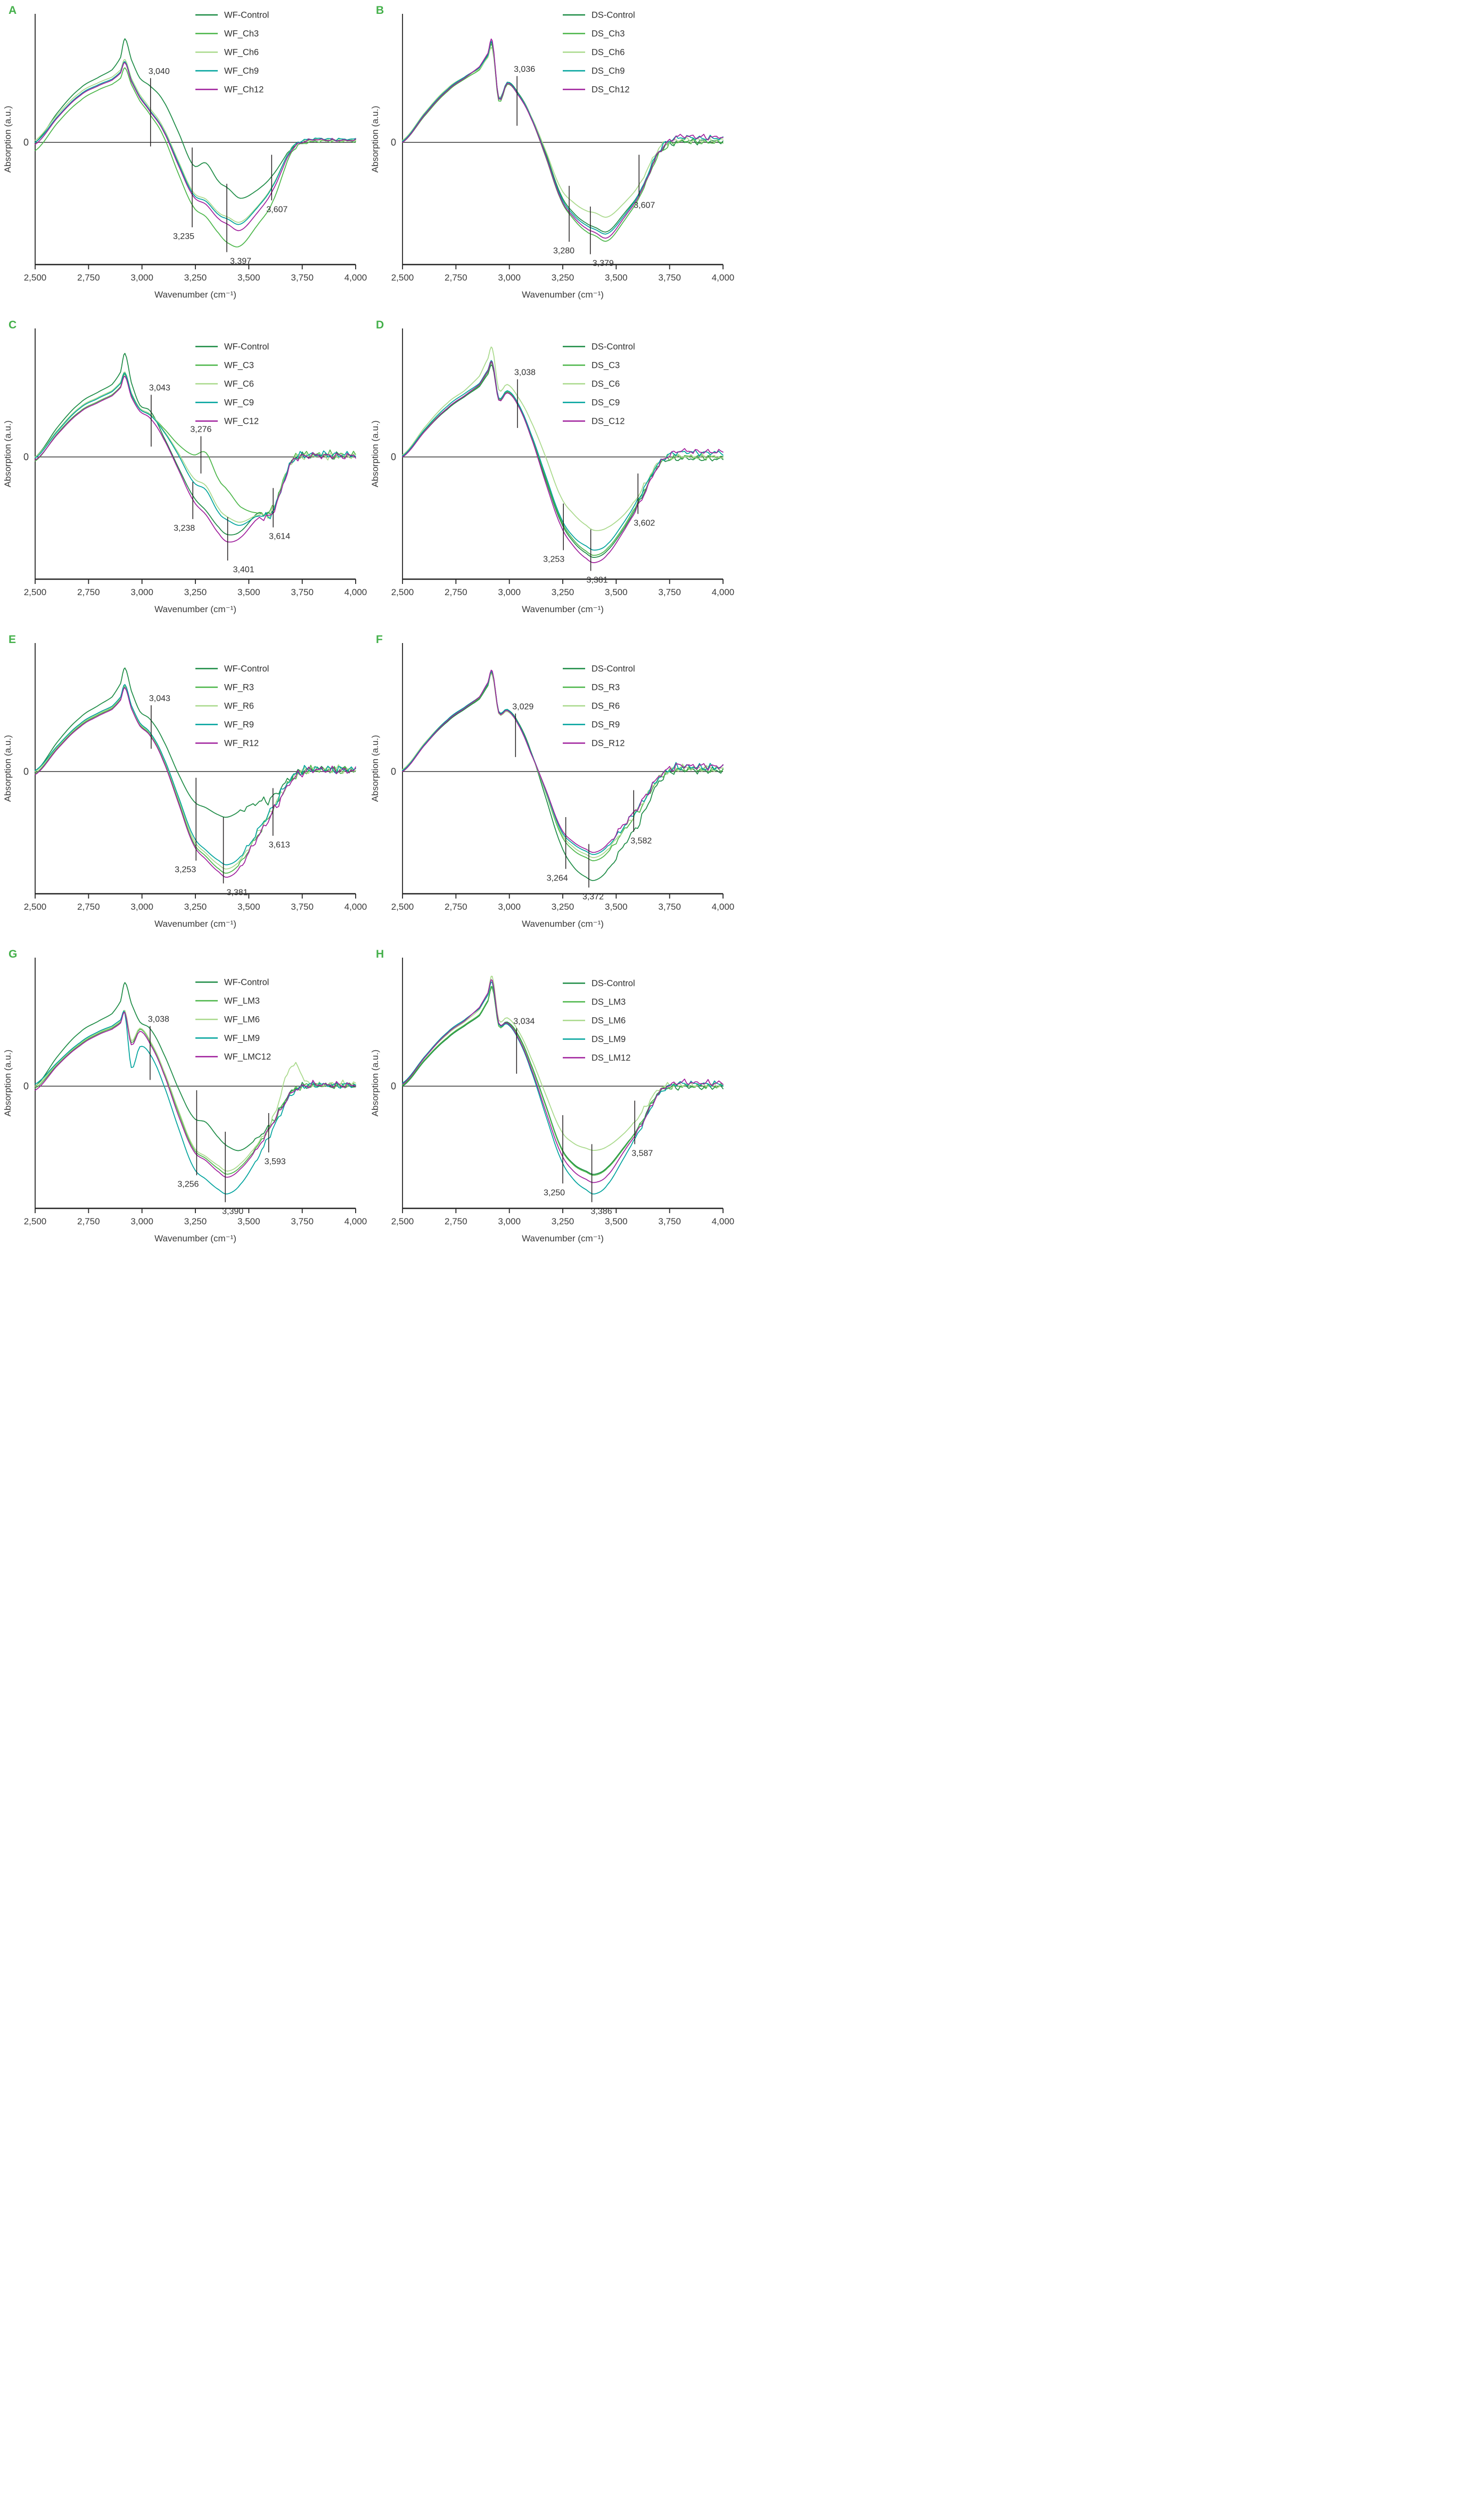  What do you see at coordinates (200, 429) in the screenshot?
I see `annotation-label: 3,276` at bounding box center [200, 429].